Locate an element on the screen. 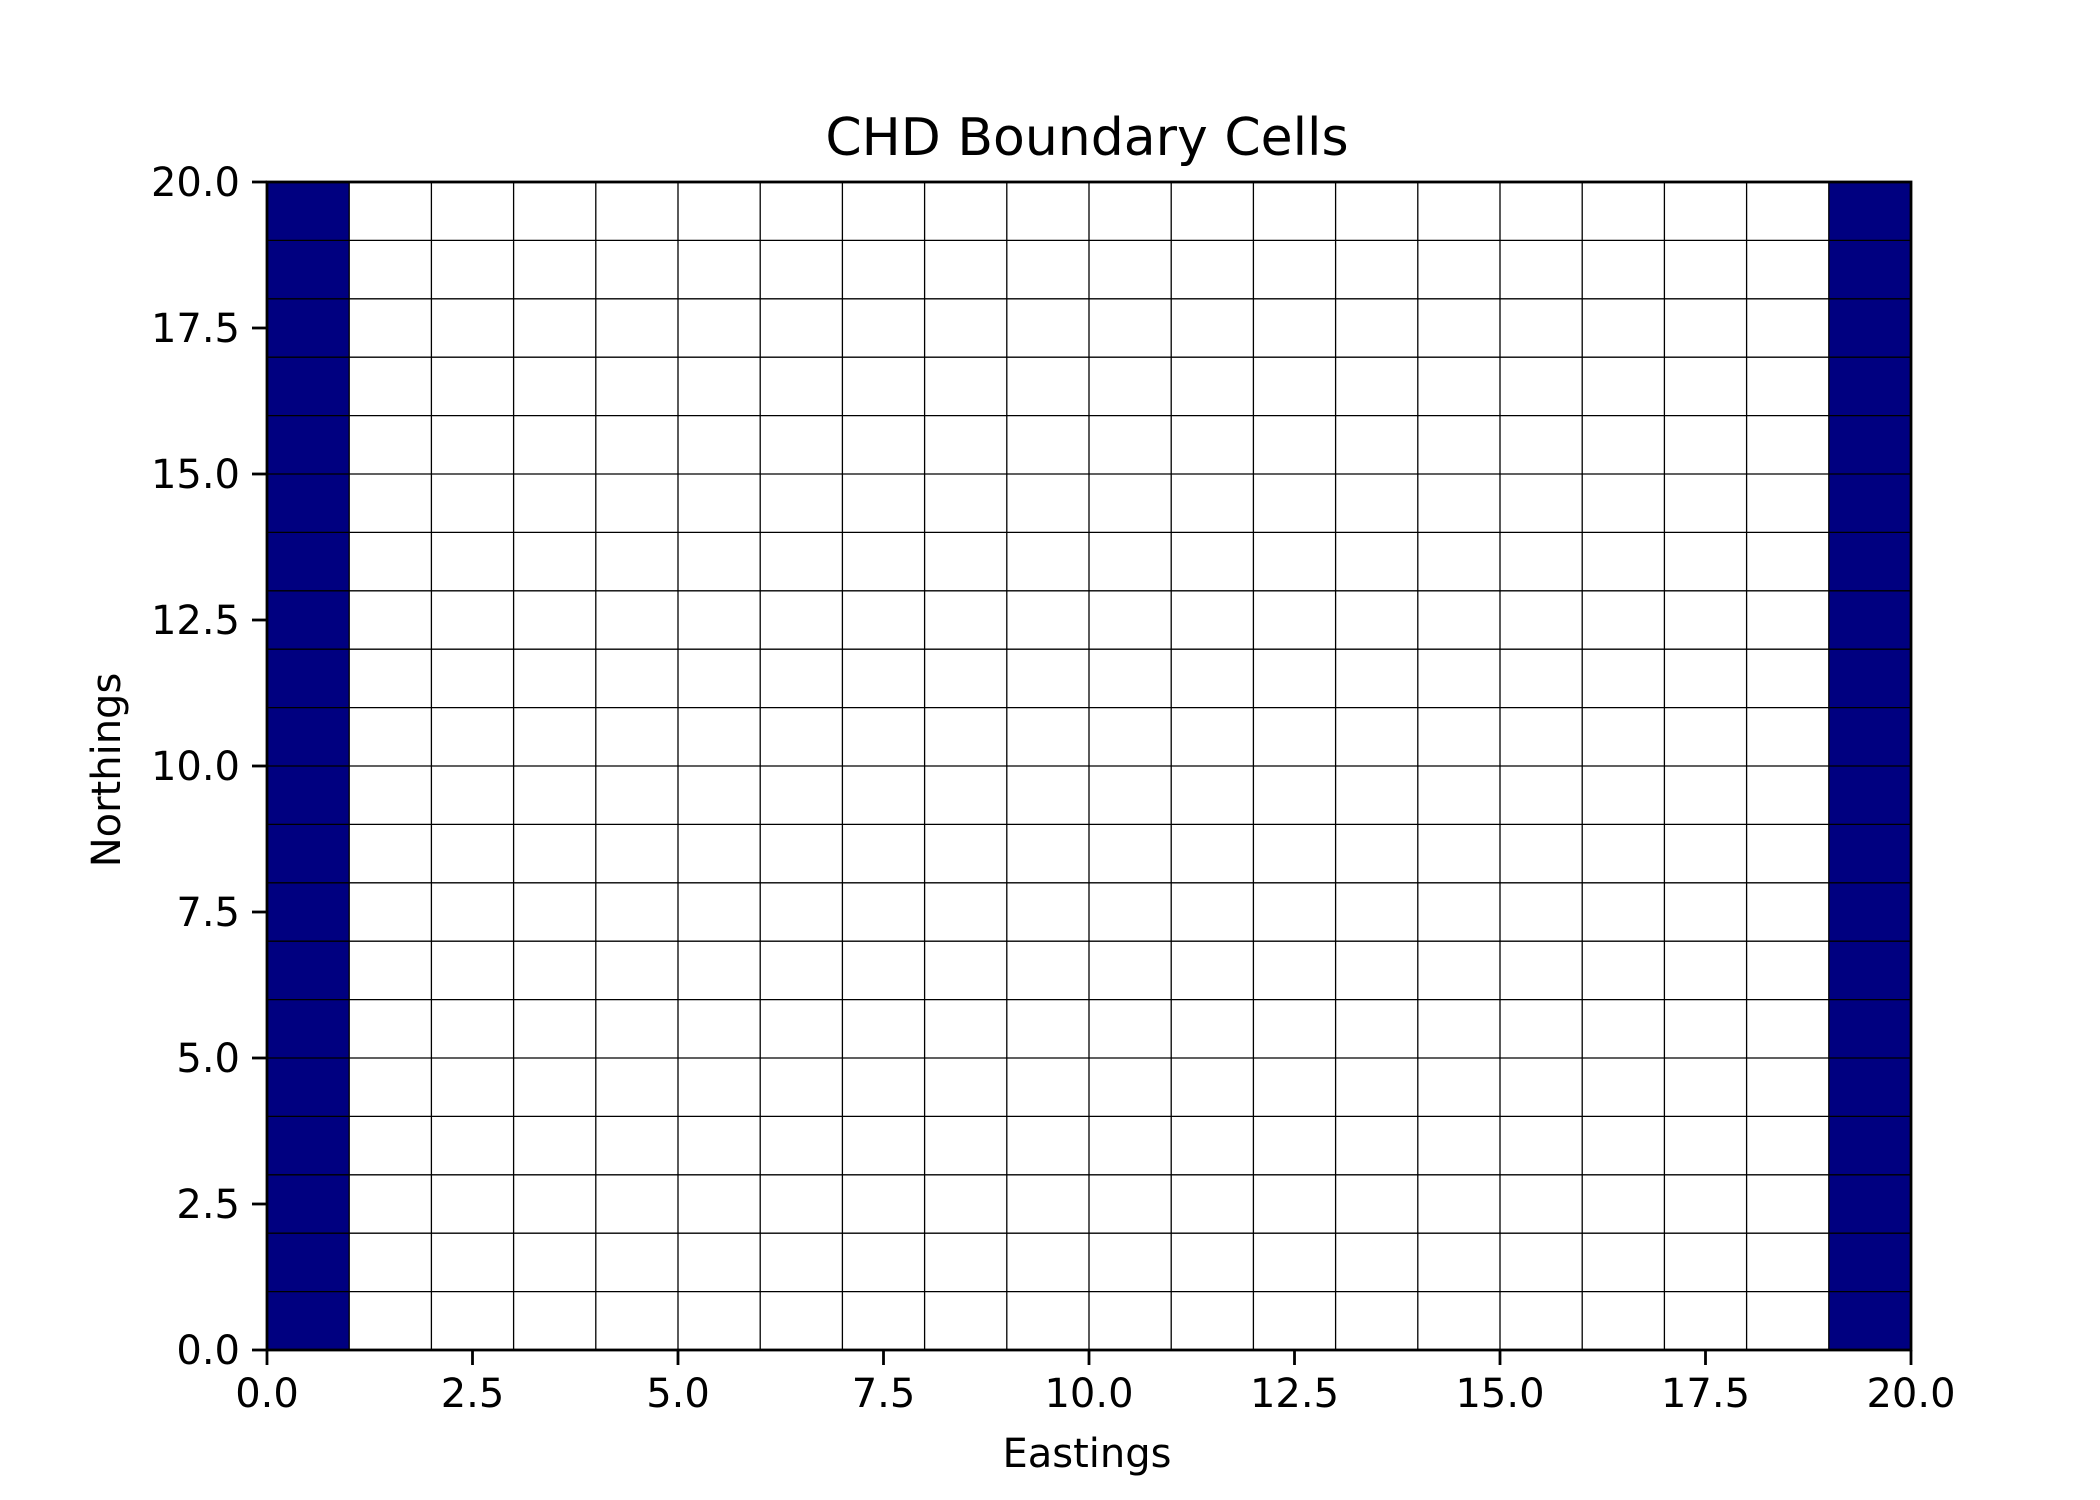 Image resolution: width=2100 pixels, height=1500 pixels. x-tick-label: 15.0 is located at coordinates (1499, 1394).